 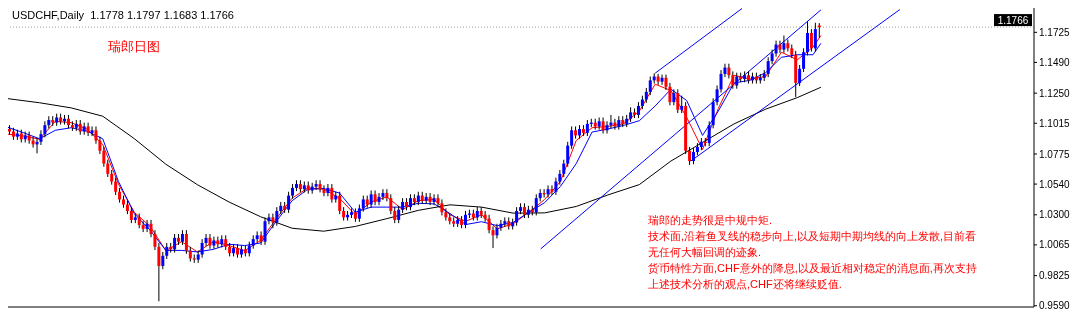 I want to click on annotation: 货币特性方面,CHF意外的降息,以及最近相对稳定的消息面,再次支持, so click(x=812, y=268).